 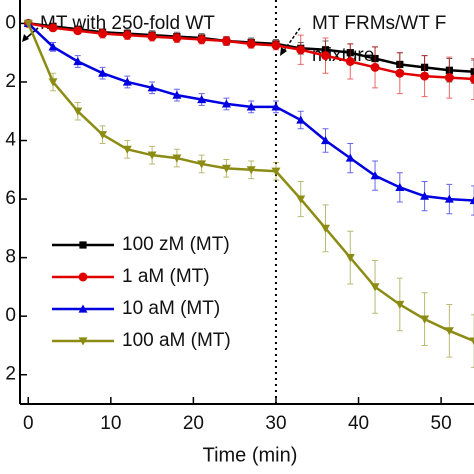 I want to click on y-tick-label: 4, so click(x=10, y=140).